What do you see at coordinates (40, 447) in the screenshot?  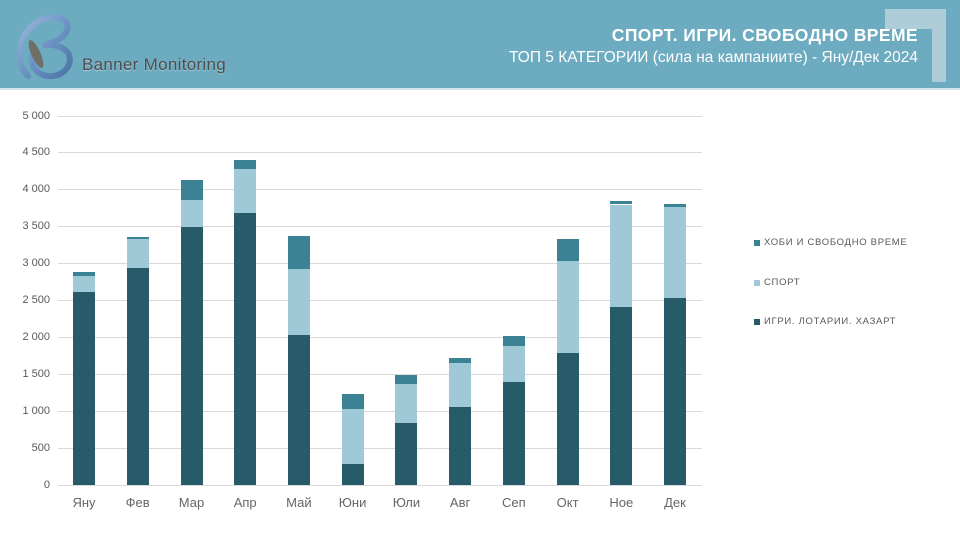 I see `y-axis-tick-label: 500` at bounding box center [40, 447].